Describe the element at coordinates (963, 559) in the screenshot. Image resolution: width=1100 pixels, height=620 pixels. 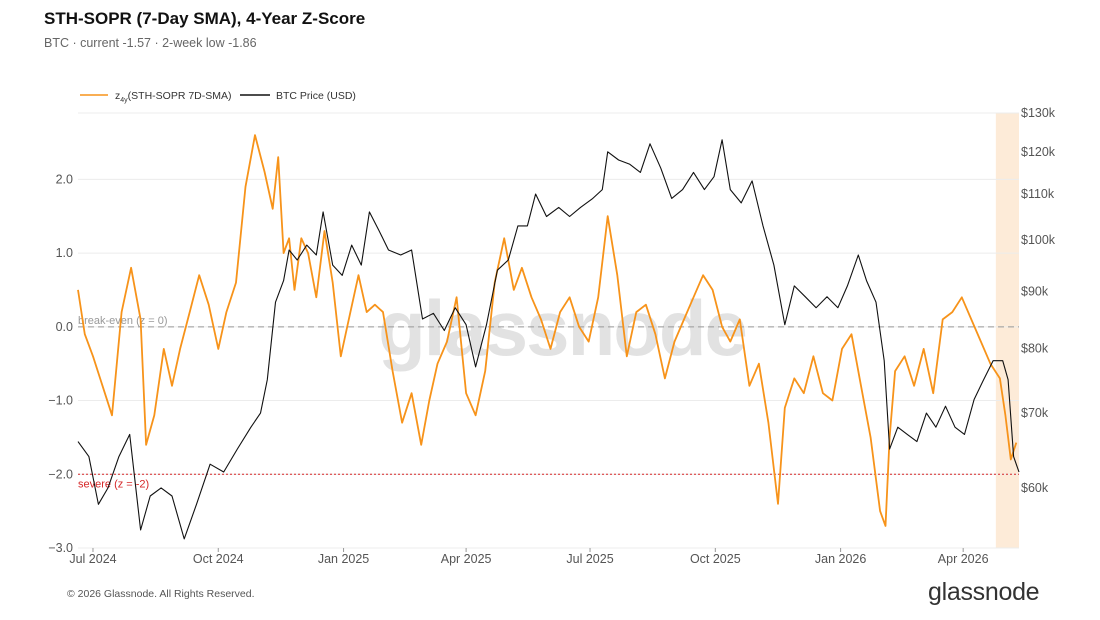
I see `x-tick-label: Apr 2026` at that location.